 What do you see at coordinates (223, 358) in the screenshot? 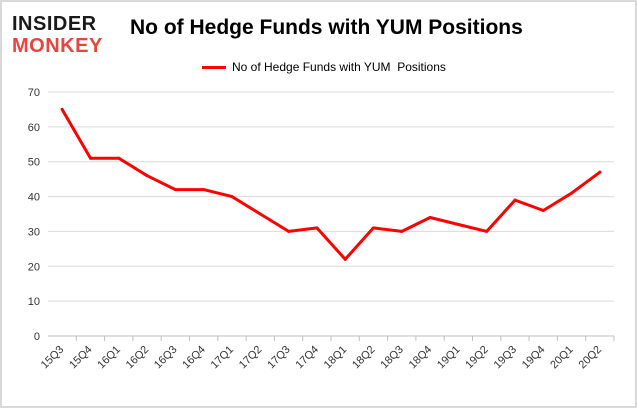
I see `x-tick-label: 17Q1` at bounding box center [223, 358].